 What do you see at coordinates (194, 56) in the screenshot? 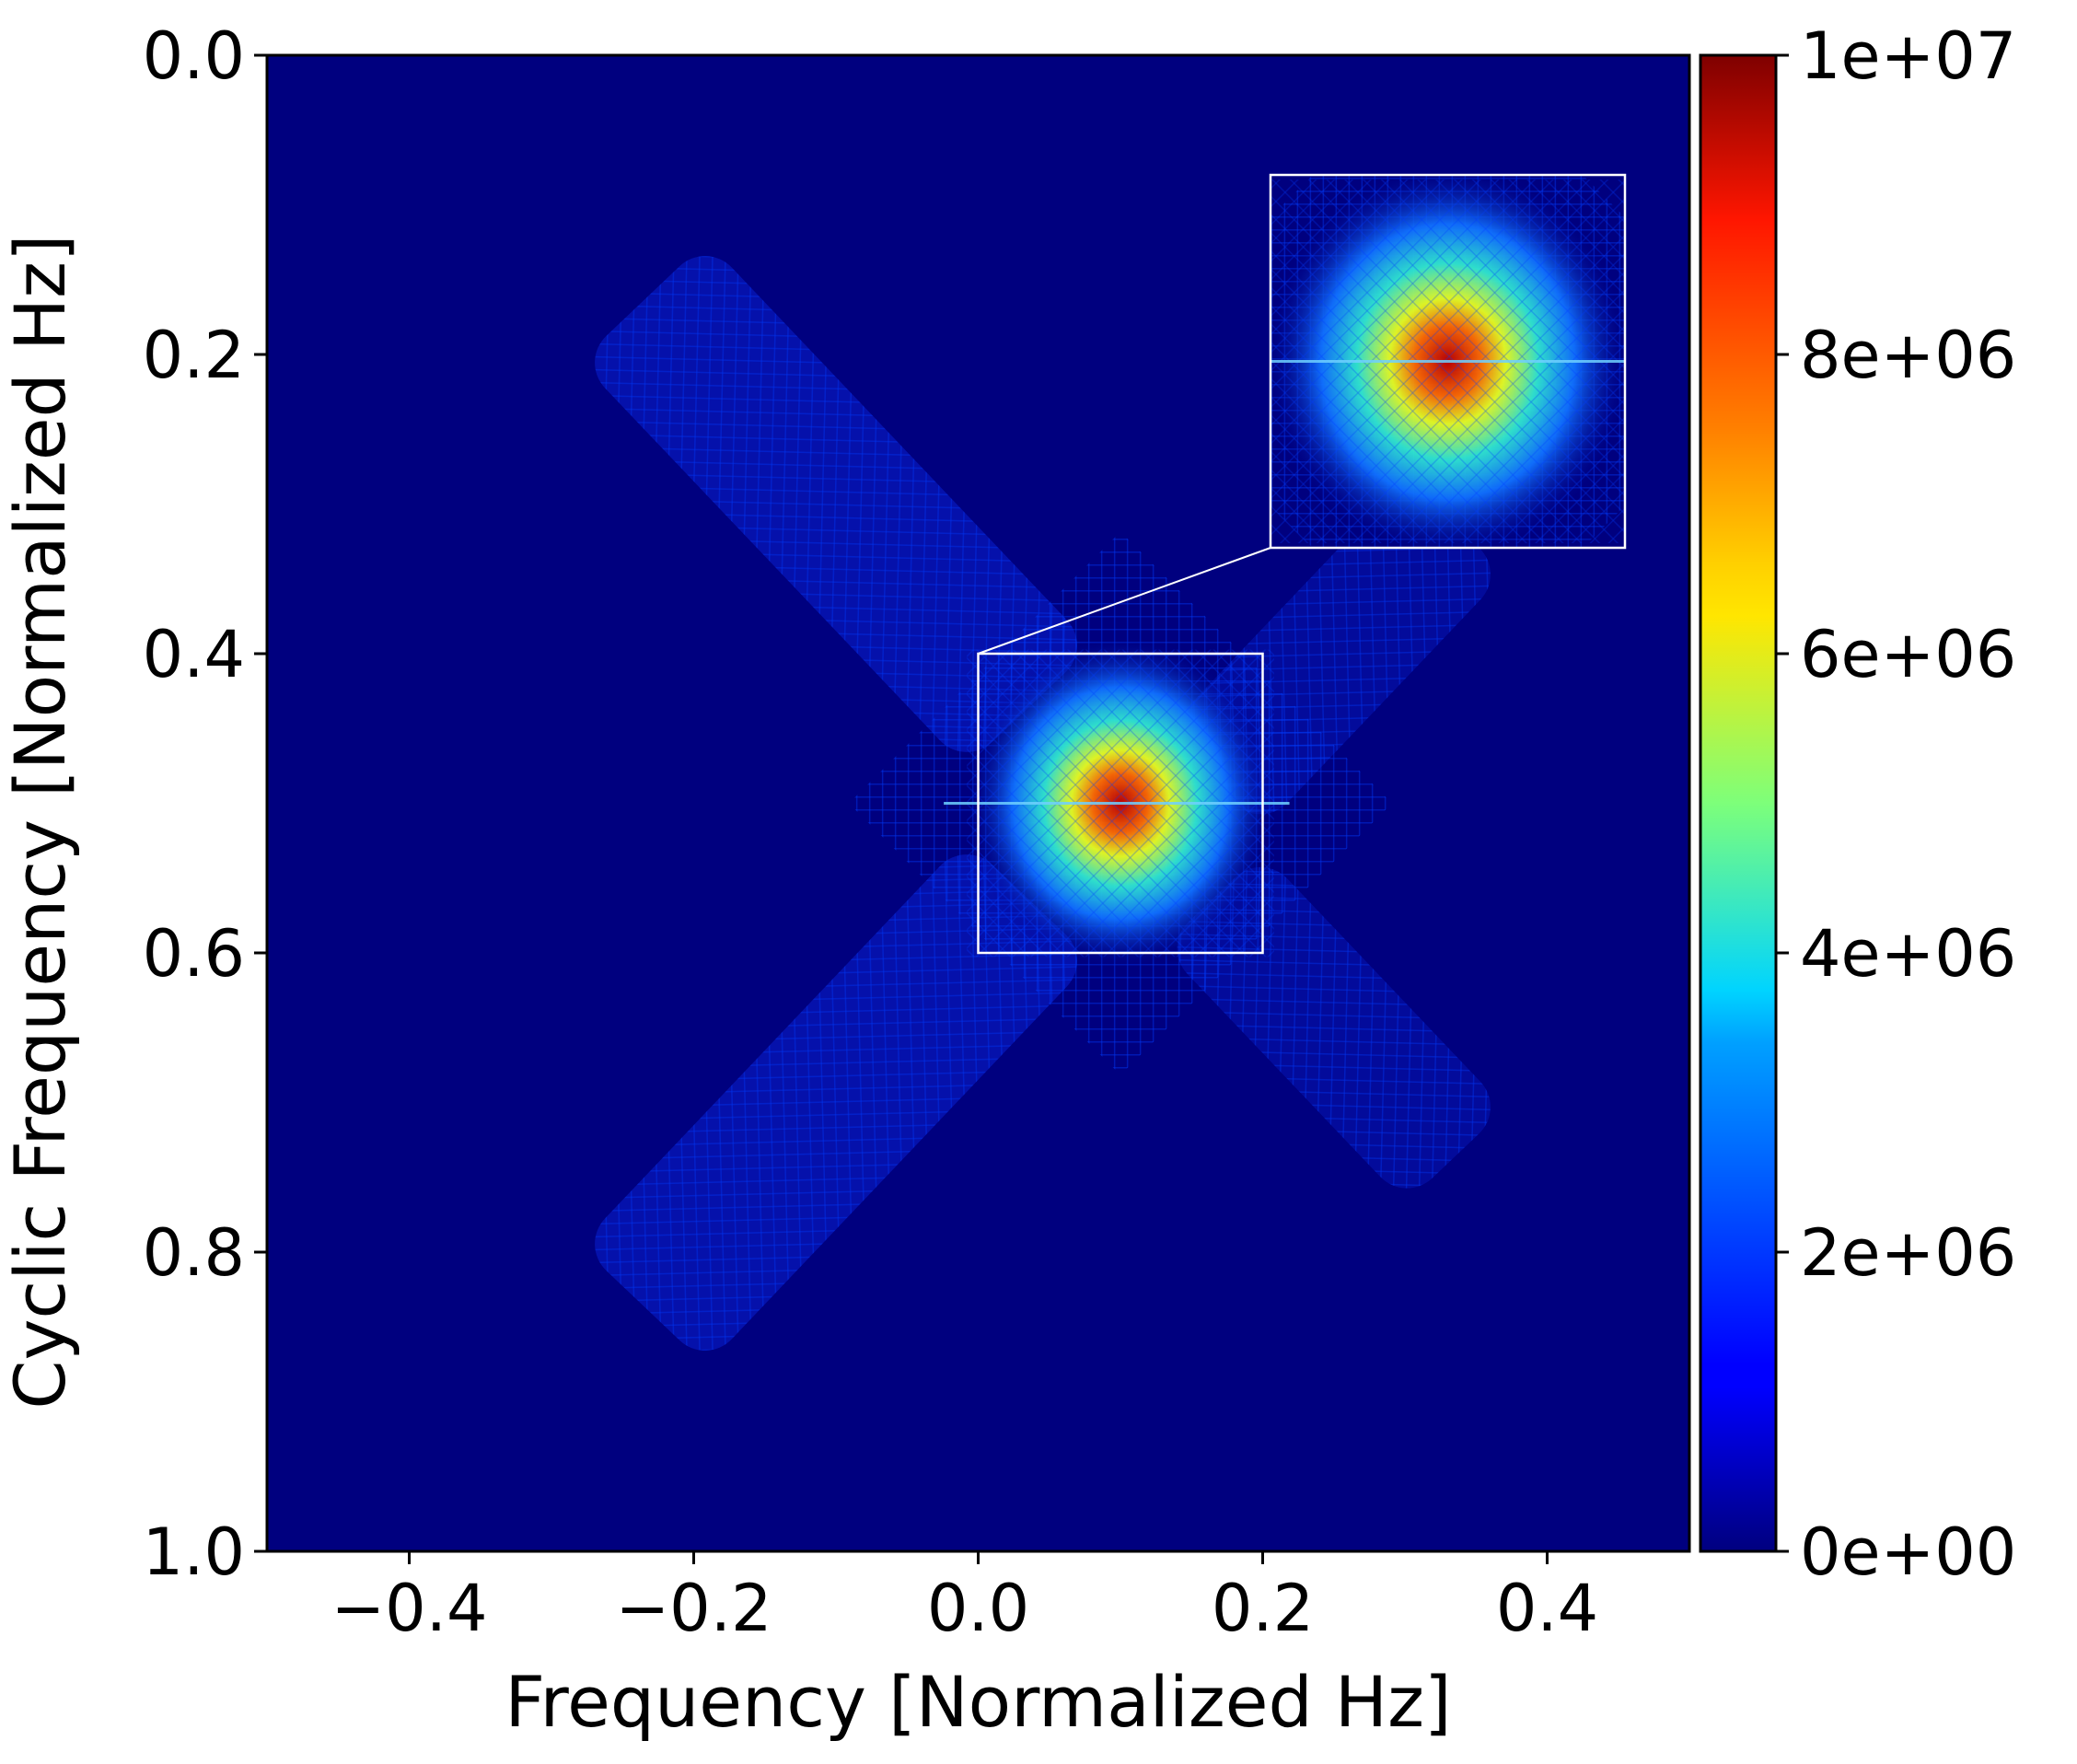
I see `y-tick-label: 0.0` at bounding box center [194, 56].